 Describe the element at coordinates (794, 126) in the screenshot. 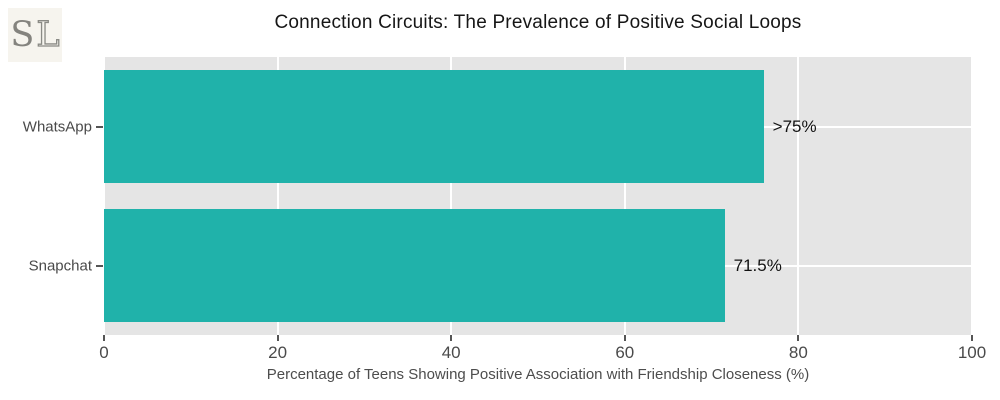

I see `bar-value-label: >75%` at that location.